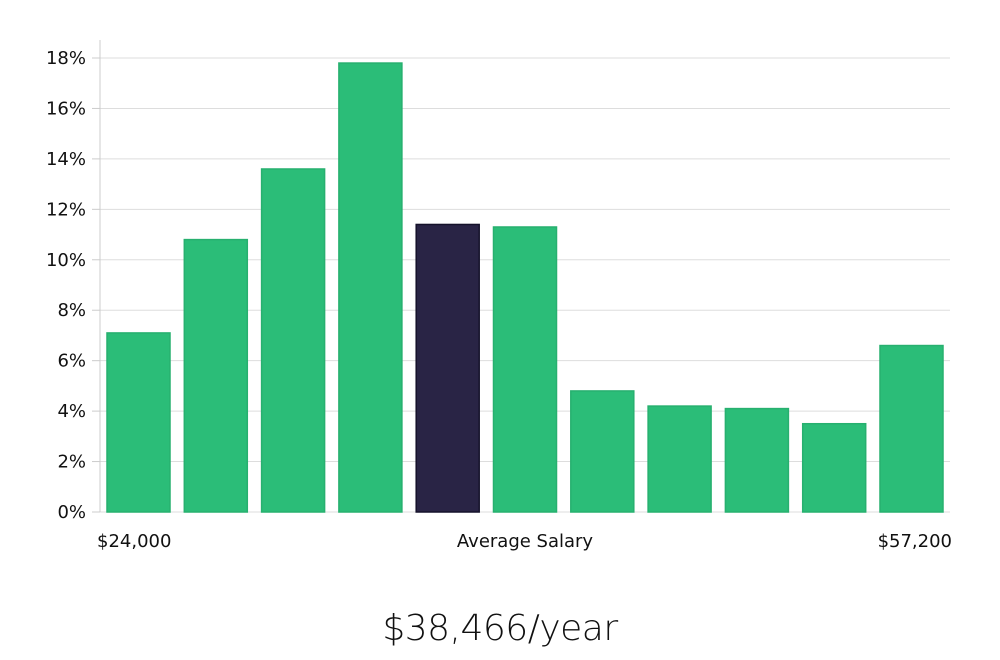  I want to click on ytick-label-8: 8%, so click(71, 310).